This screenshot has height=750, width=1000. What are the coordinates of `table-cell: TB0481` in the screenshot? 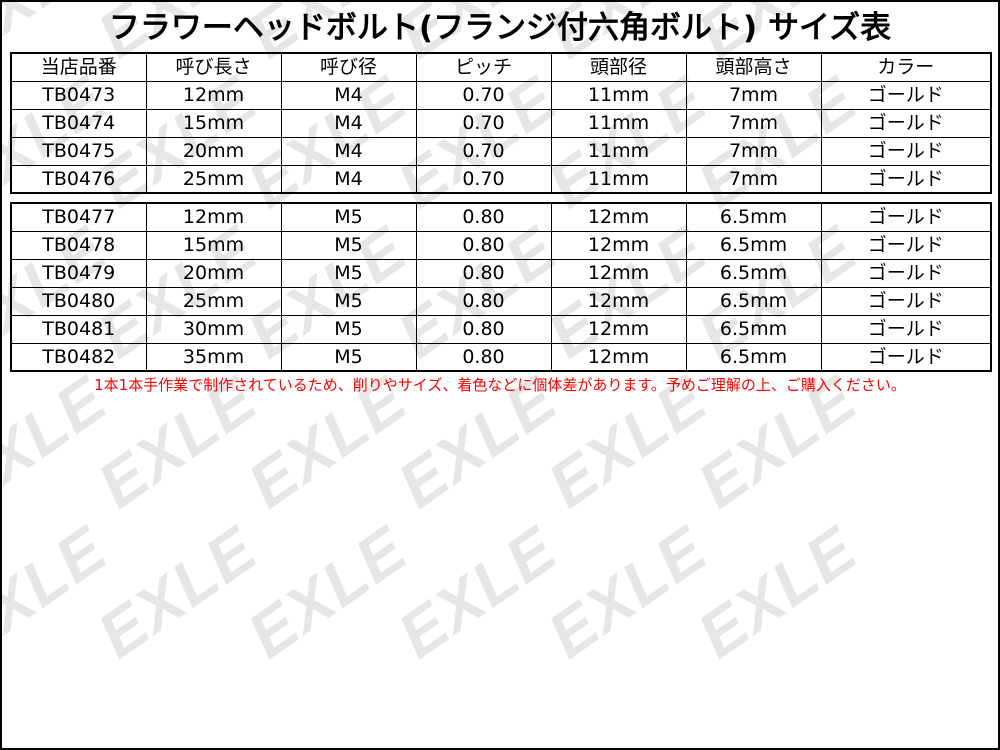 It's located at (78, 329).